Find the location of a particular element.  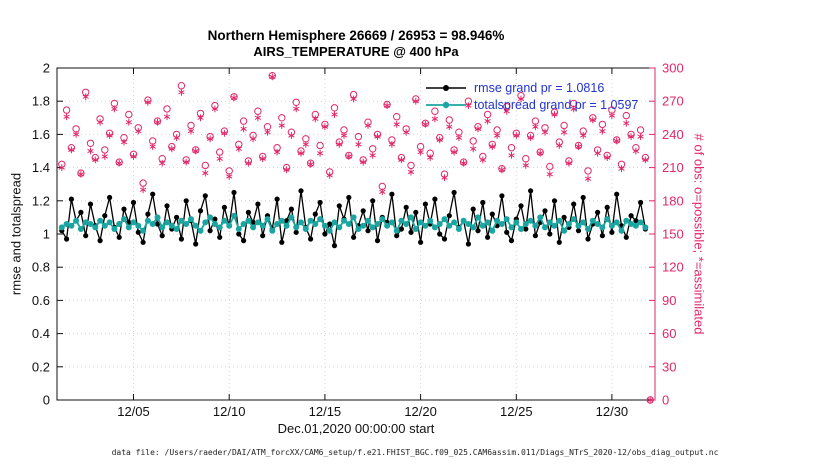

svg-text: 90 is located at coordinates (669, 300).